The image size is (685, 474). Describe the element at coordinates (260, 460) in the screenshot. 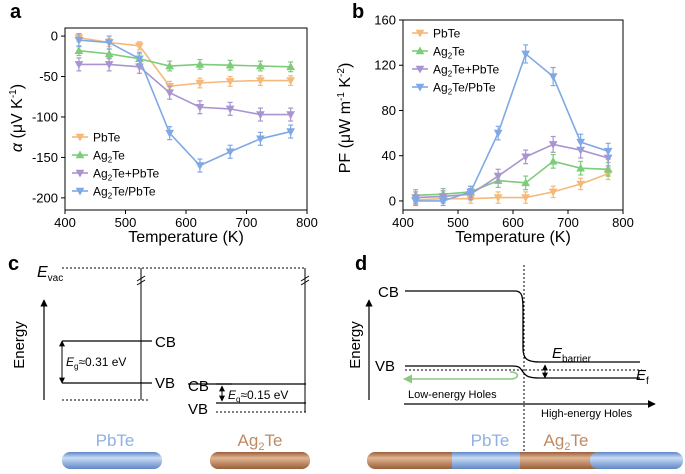

I see `ag2te-bar` at that location.